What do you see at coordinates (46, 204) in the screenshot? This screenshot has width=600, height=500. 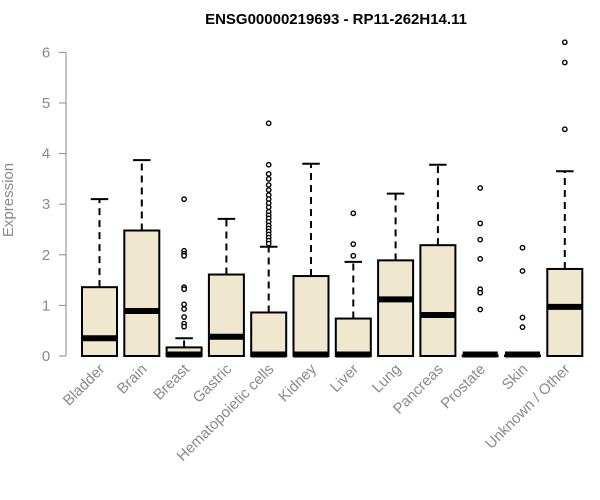 I see `y-tick-label: 3` at bounding box center [46, 204].